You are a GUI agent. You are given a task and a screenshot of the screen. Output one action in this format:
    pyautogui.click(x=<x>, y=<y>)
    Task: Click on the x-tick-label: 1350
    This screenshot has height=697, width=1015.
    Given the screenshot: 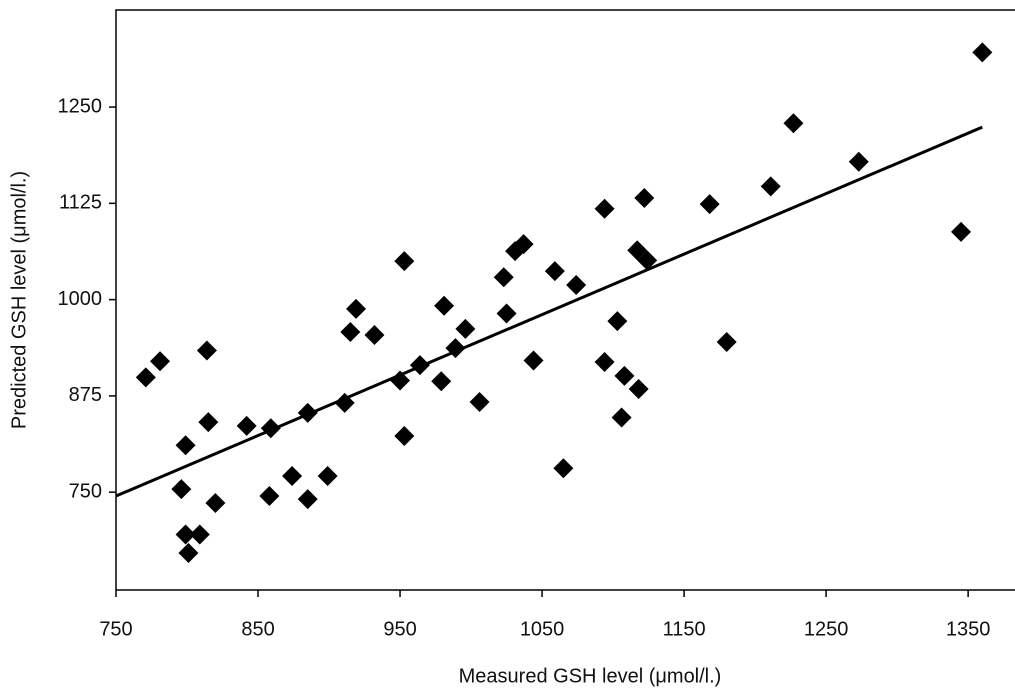 What is the action you would take?
    pyautogui.click(x=968, y=629)
    